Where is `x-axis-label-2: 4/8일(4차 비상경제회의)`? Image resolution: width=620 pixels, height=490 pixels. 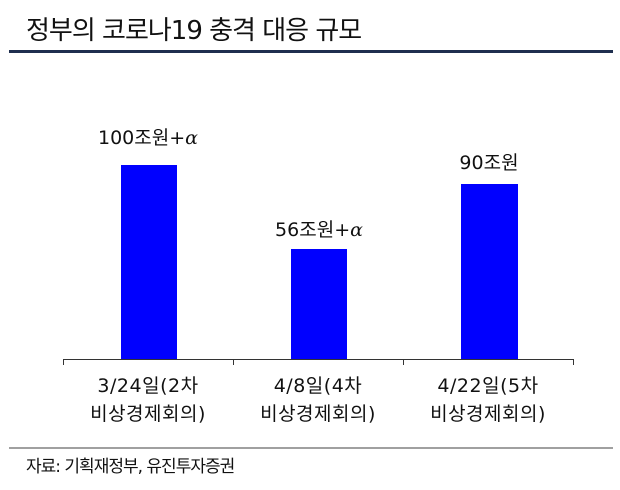
x-axis-label-2: 4/8일(4차 비상경제회의) is located at coordinates (318, 400).